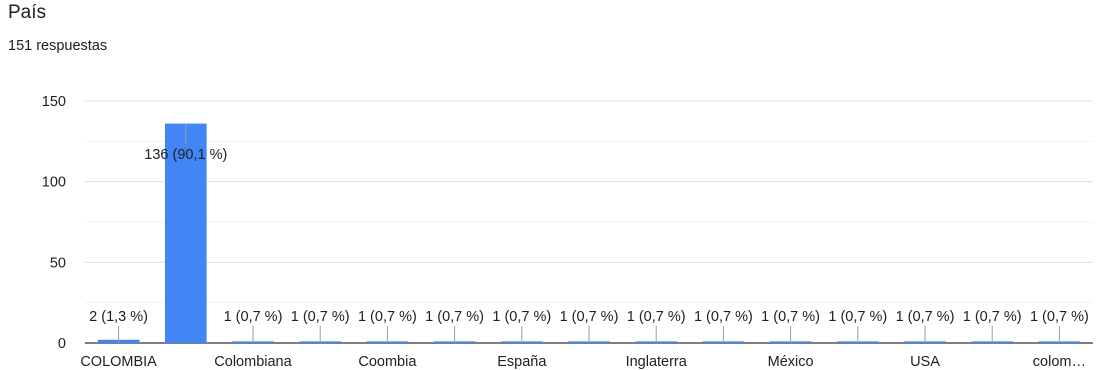  I want to click on x-category-label: Colombiana, so click(253, 362).